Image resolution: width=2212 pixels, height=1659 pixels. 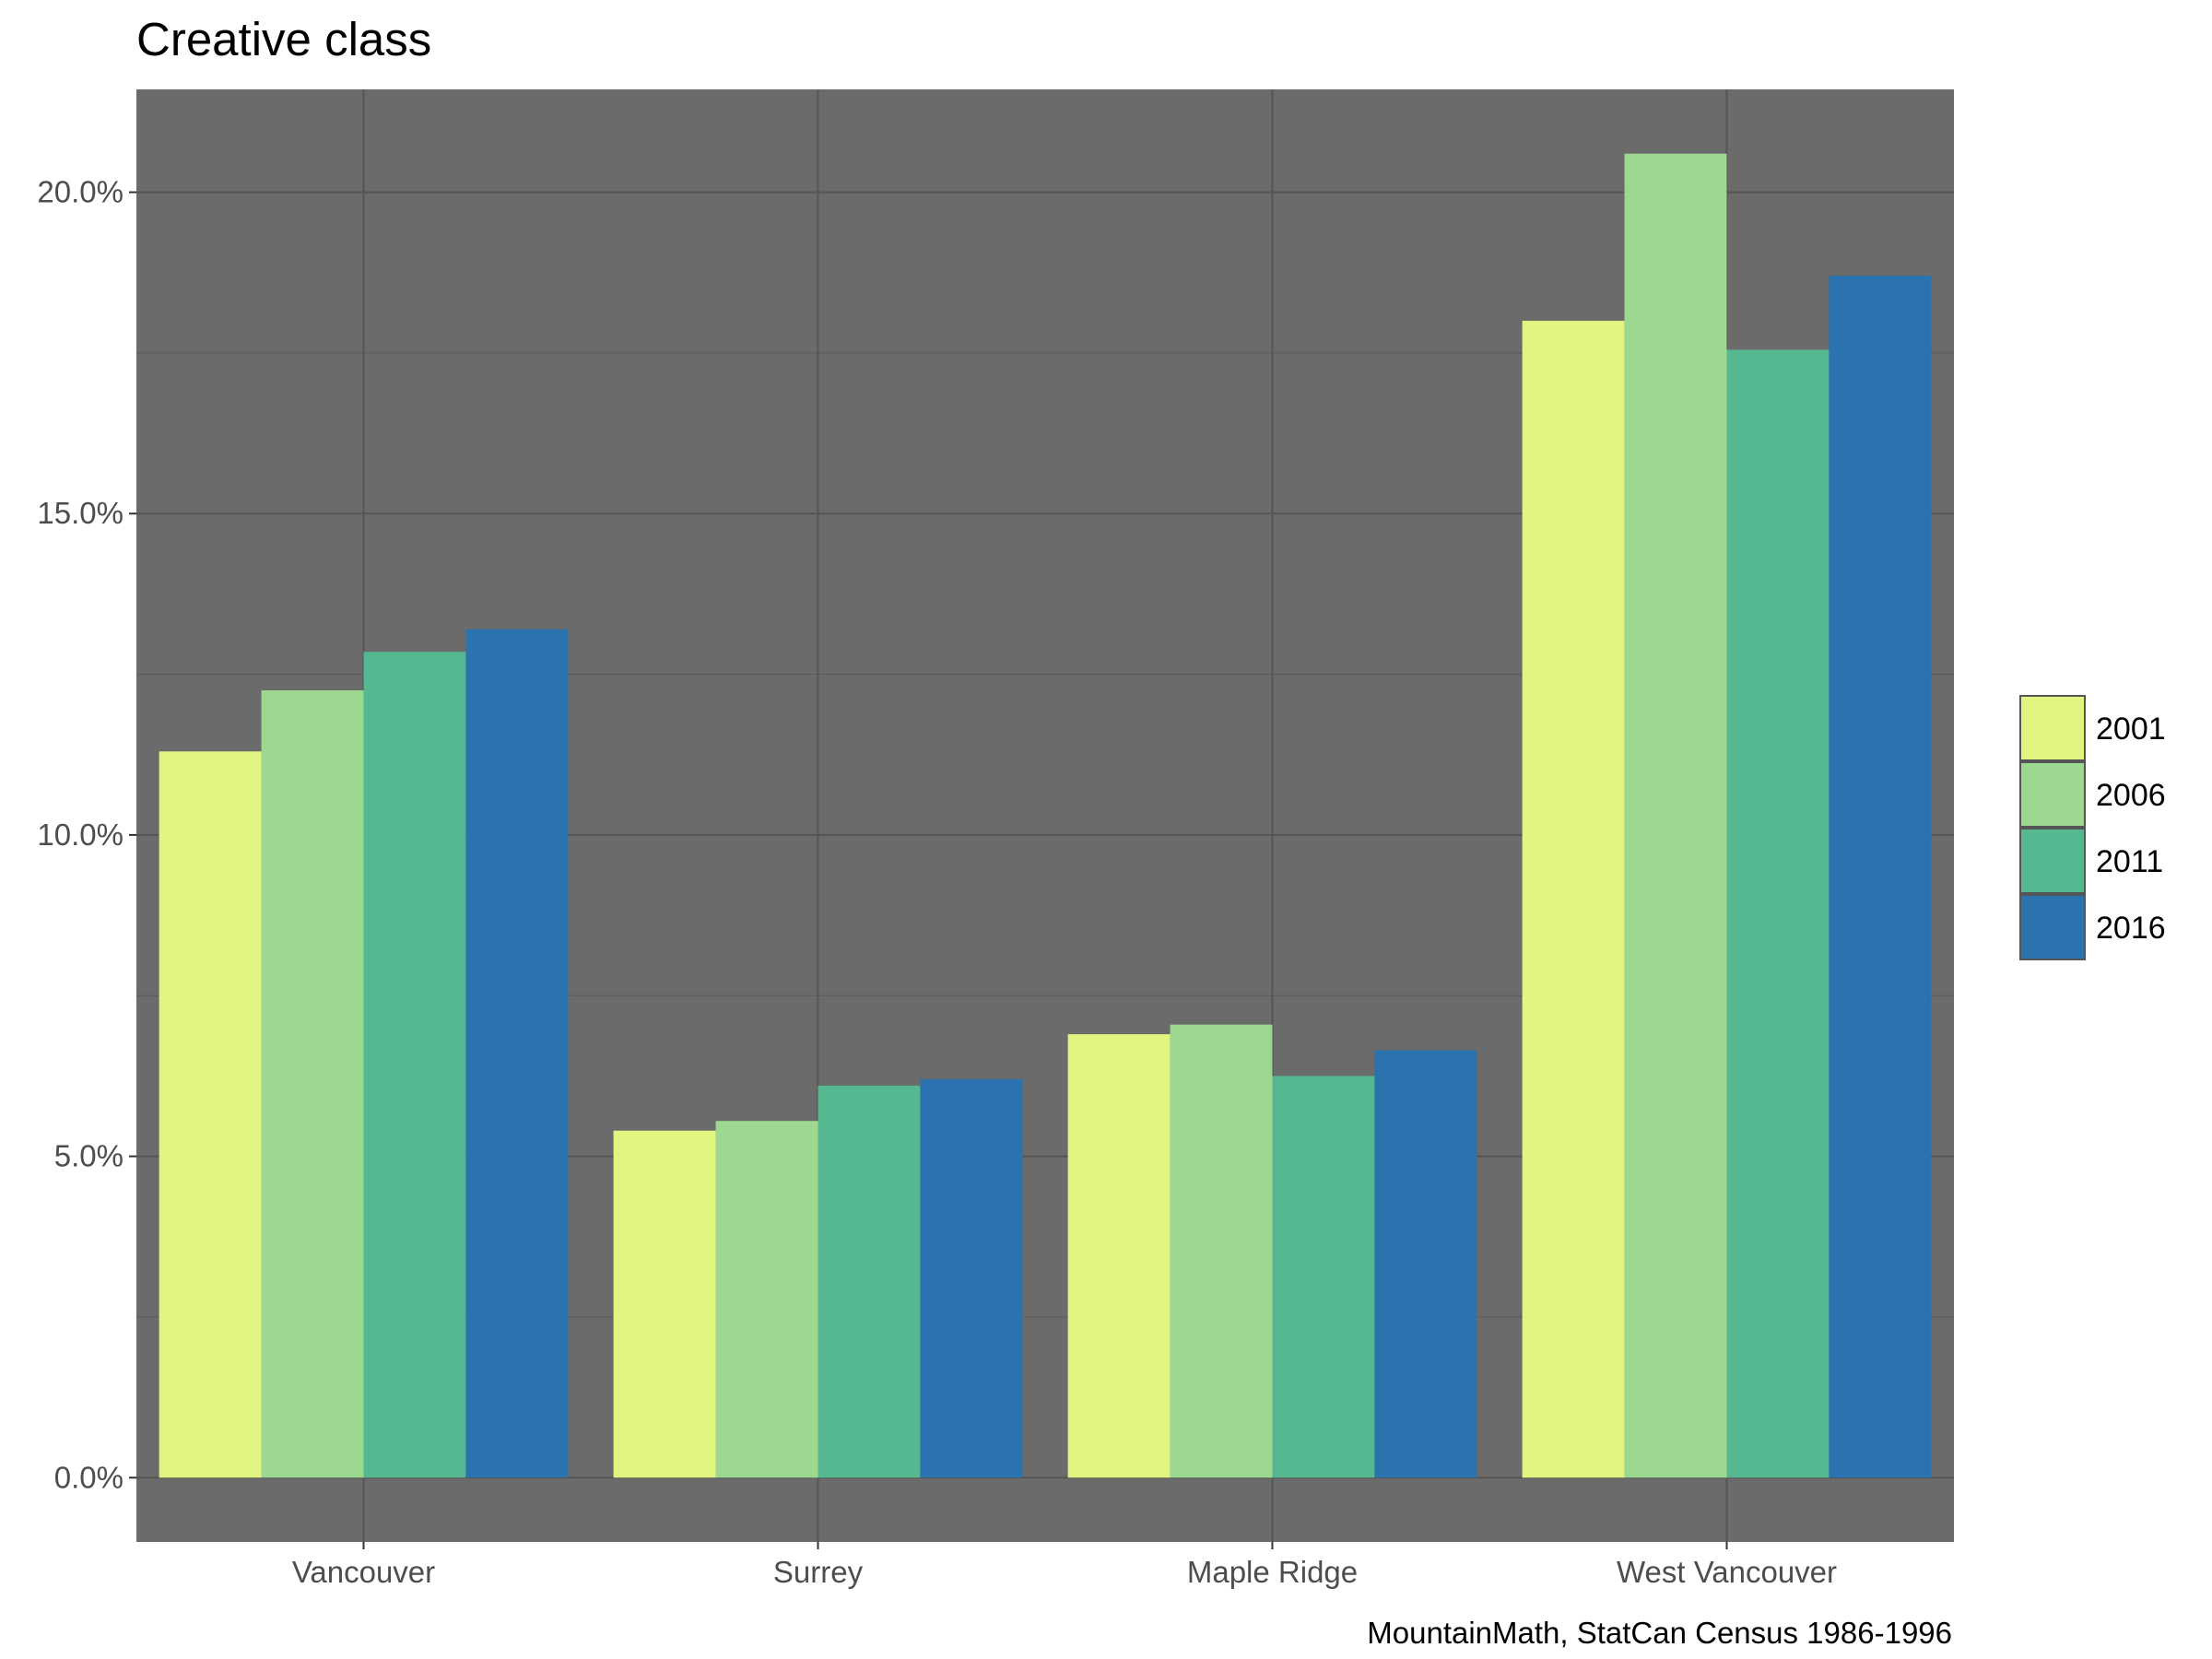 I want to click on x-tick-label: Vancouver, so click(x=363, y=1572).